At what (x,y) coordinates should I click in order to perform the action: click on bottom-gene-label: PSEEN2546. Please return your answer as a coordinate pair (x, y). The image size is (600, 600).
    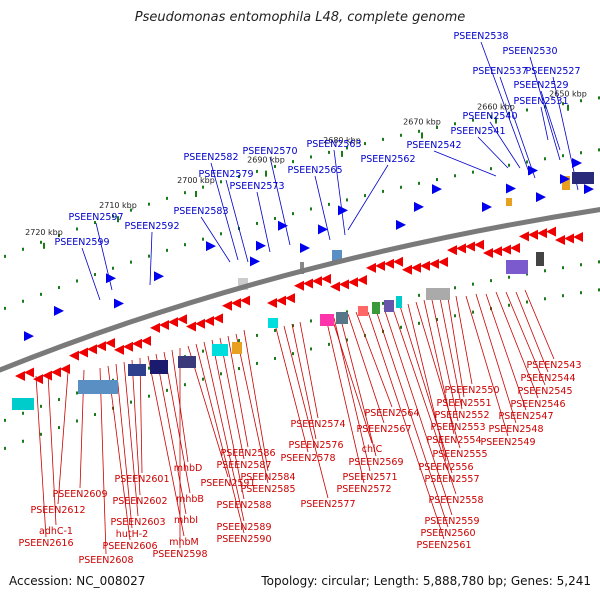
    Looking at the image, I should click on (537, 404).